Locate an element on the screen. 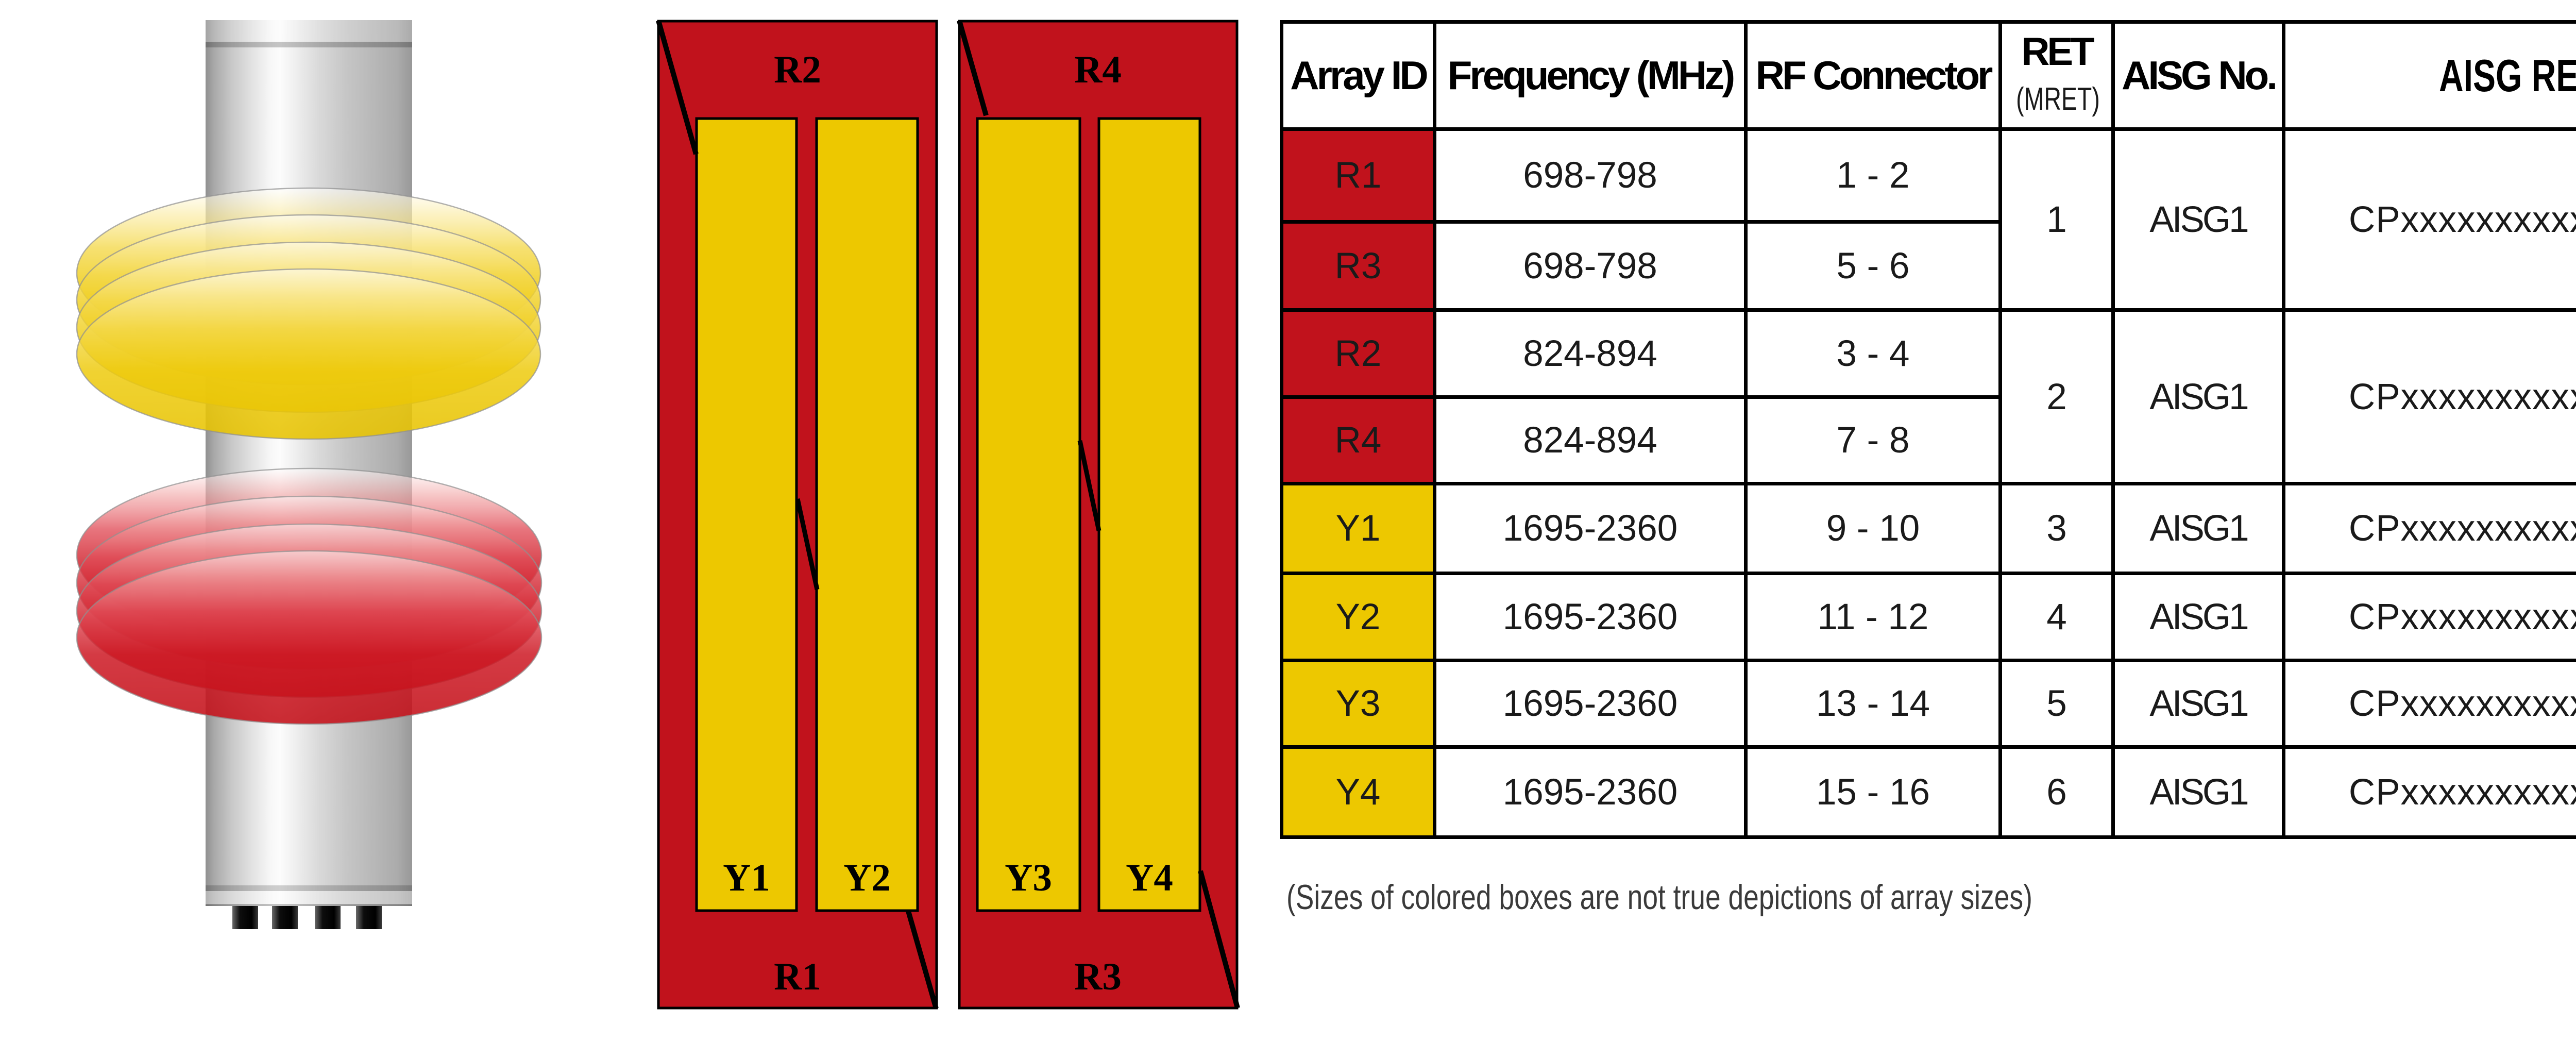 This screenshot has height=1041, width=2576. svg-text: R2 is located at coordinates (797, 69).